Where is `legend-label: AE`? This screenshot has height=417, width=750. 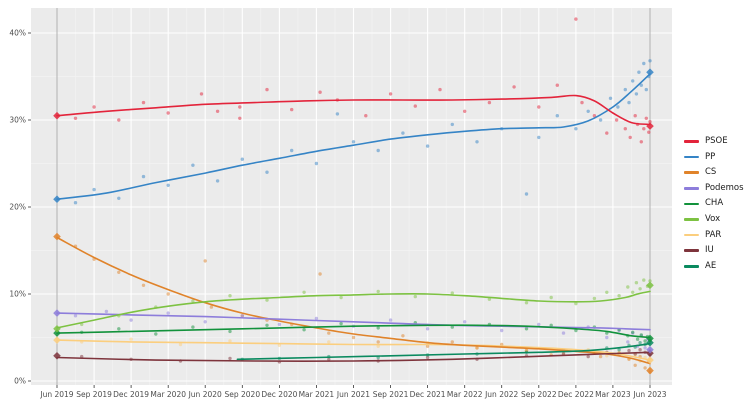
legend-label: AE is located at coordinates (711, 265).